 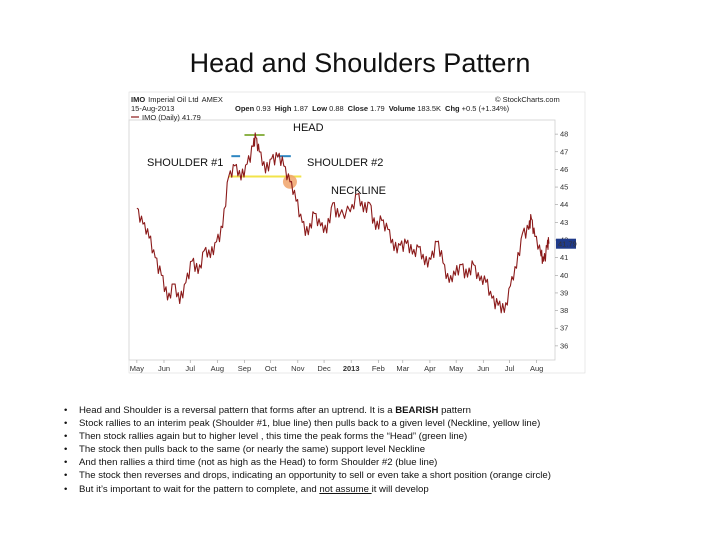 What do you see at coordinates (564, 292) in the screenshot?
I see `y-tick-label: 39` at bounding box center [564, 292].